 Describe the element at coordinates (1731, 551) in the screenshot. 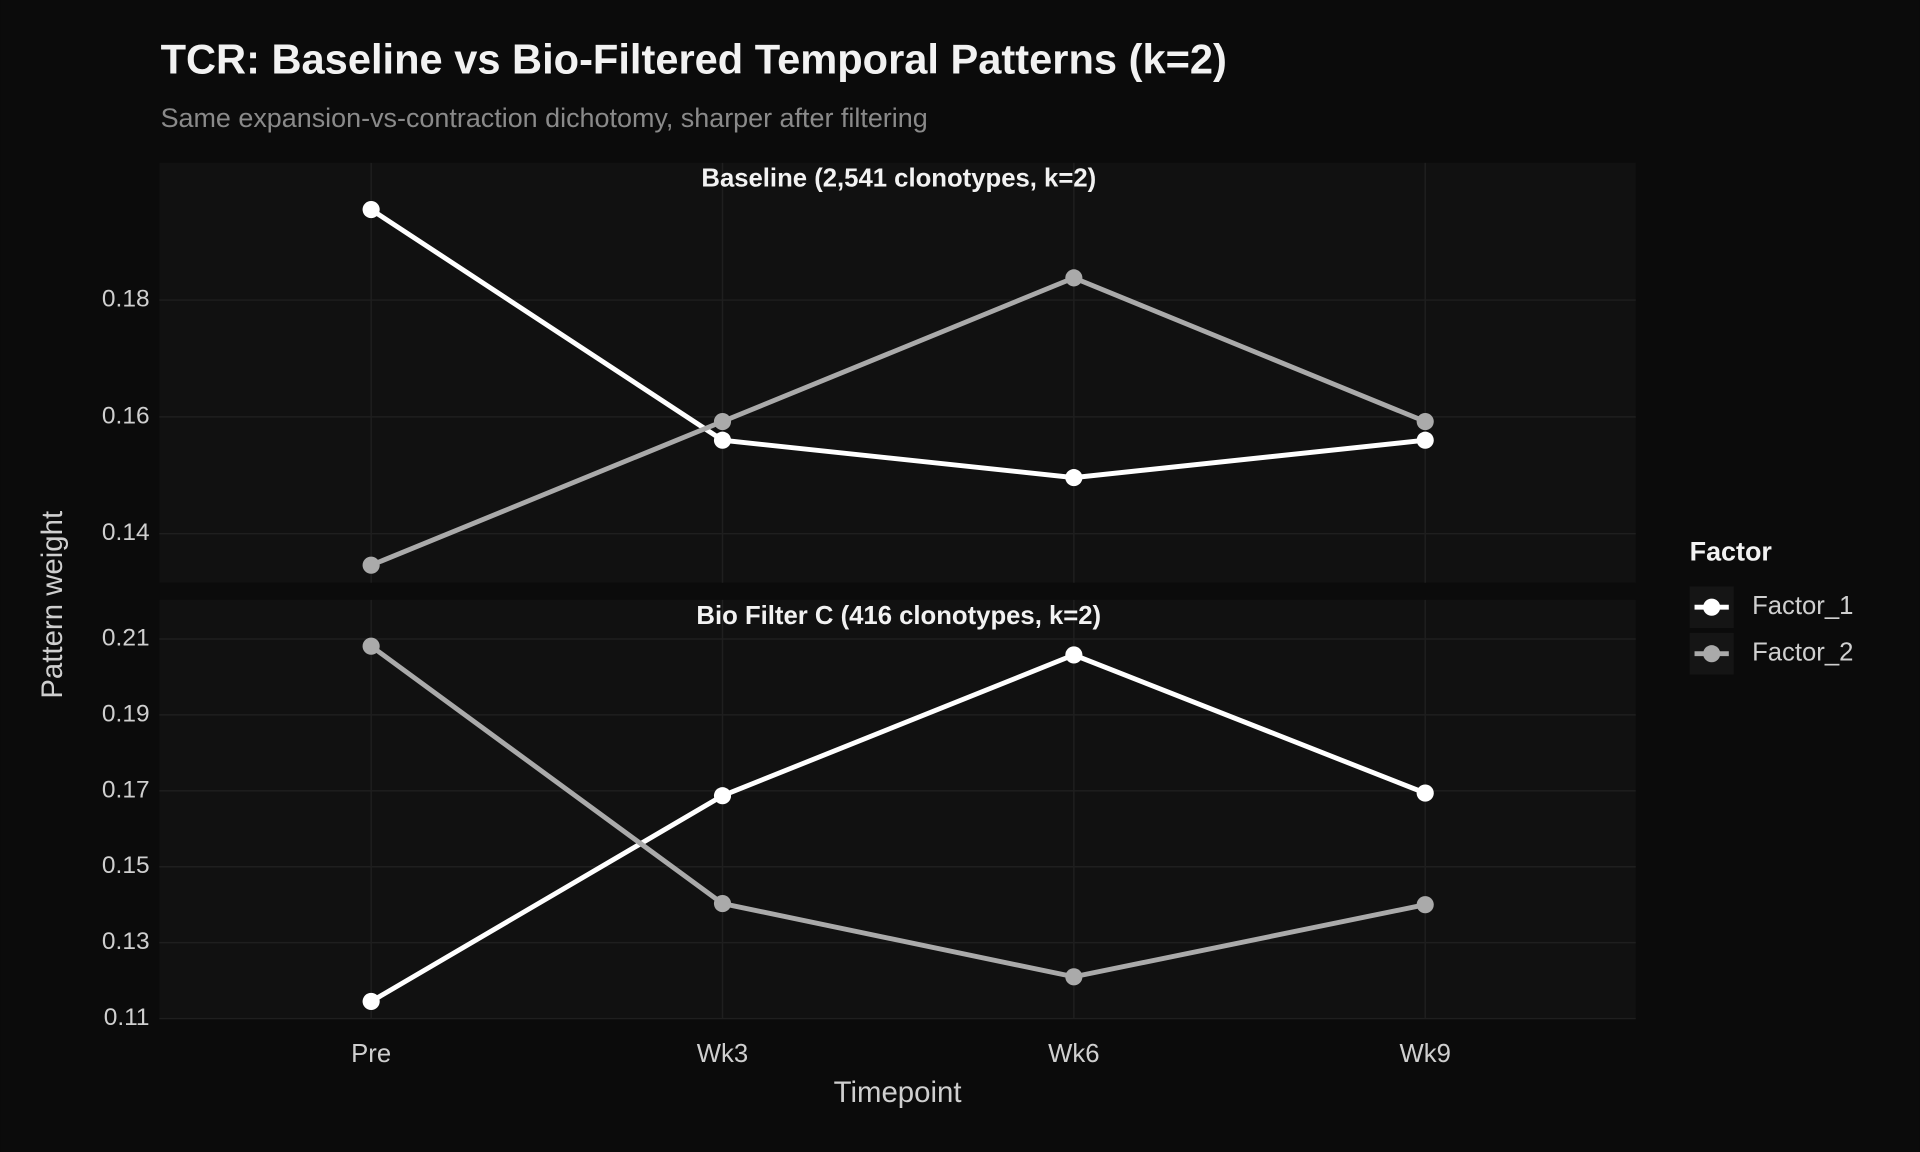

I see `legend-title: Factor` at that location.